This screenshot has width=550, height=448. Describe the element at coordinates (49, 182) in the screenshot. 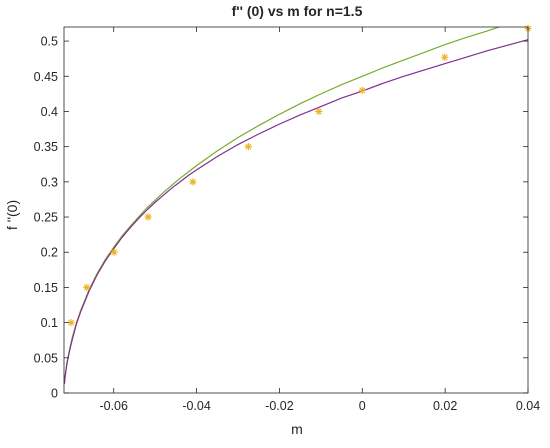

I see `y-tick-label: 0.3` at that location.